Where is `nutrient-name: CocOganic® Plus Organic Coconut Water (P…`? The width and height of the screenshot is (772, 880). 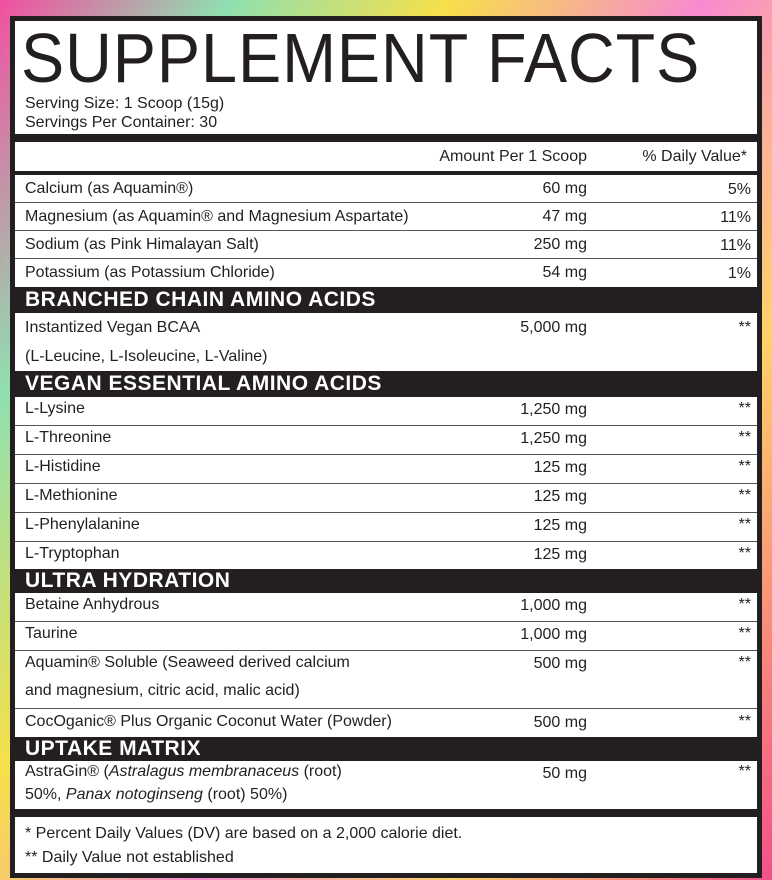 nutrient-name: CocOganic® Plus Organic Coconut Water (P… is located at coordinates (208, 721).